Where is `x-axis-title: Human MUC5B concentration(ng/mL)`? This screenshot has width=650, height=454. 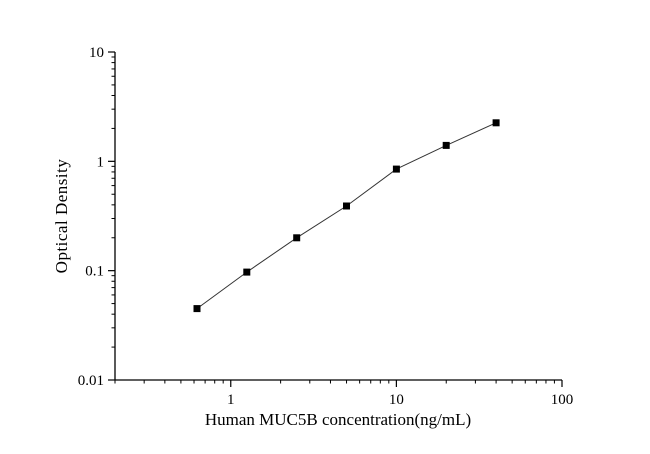
x-axis-title: Human MUC5B concentration(ng/mL) is located at coordinates (338, 419).